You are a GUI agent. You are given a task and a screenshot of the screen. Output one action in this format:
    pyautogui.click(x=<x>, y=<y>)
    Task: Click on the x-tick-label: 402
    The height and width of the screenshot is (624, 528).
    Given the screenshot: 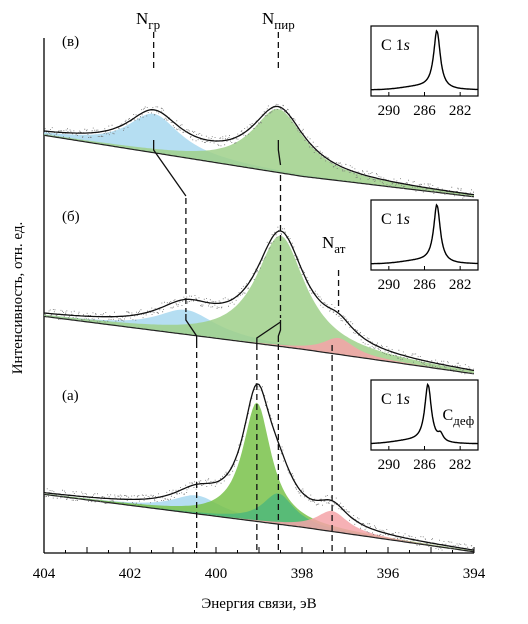 What is the action you would take?
    pyautogui.click(x=130, y=574)
    